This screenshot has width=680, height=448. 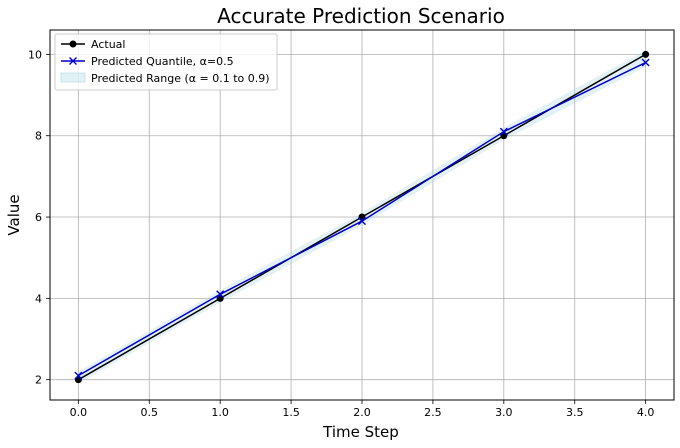 I want to click on x-axis-ticks: 0.0 0.5 1.0 1.5 2.0 2.5 3.0 3.5 4.0, so click(x=362, y=409).